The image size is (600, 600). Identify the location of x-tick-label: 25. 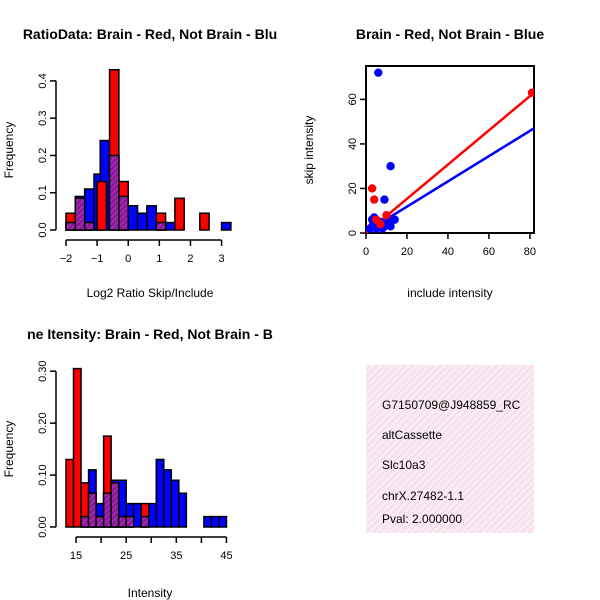
(126, 556).